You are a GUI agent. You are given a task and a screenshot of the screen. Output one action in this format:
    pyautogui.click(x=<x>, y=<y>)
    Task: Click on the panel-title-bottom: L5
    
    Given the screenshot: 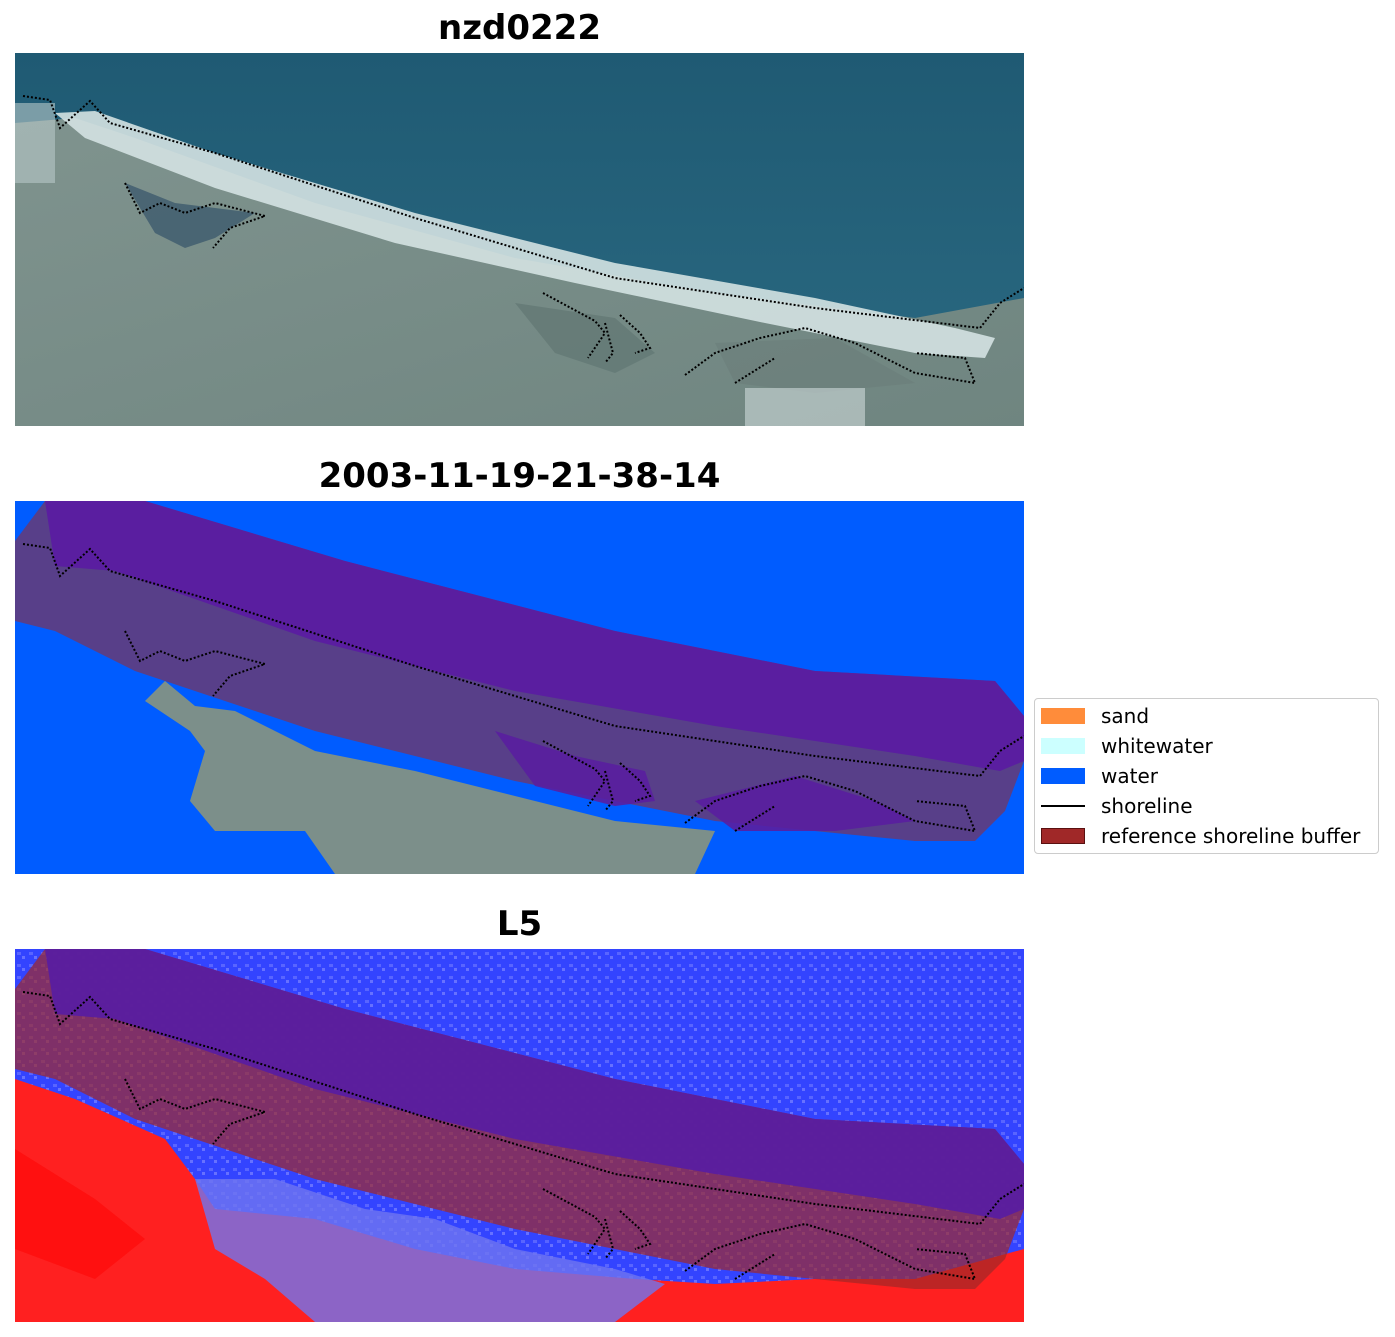 What is the action you would take?
    pyautogui.click(x=519, y=924)
    